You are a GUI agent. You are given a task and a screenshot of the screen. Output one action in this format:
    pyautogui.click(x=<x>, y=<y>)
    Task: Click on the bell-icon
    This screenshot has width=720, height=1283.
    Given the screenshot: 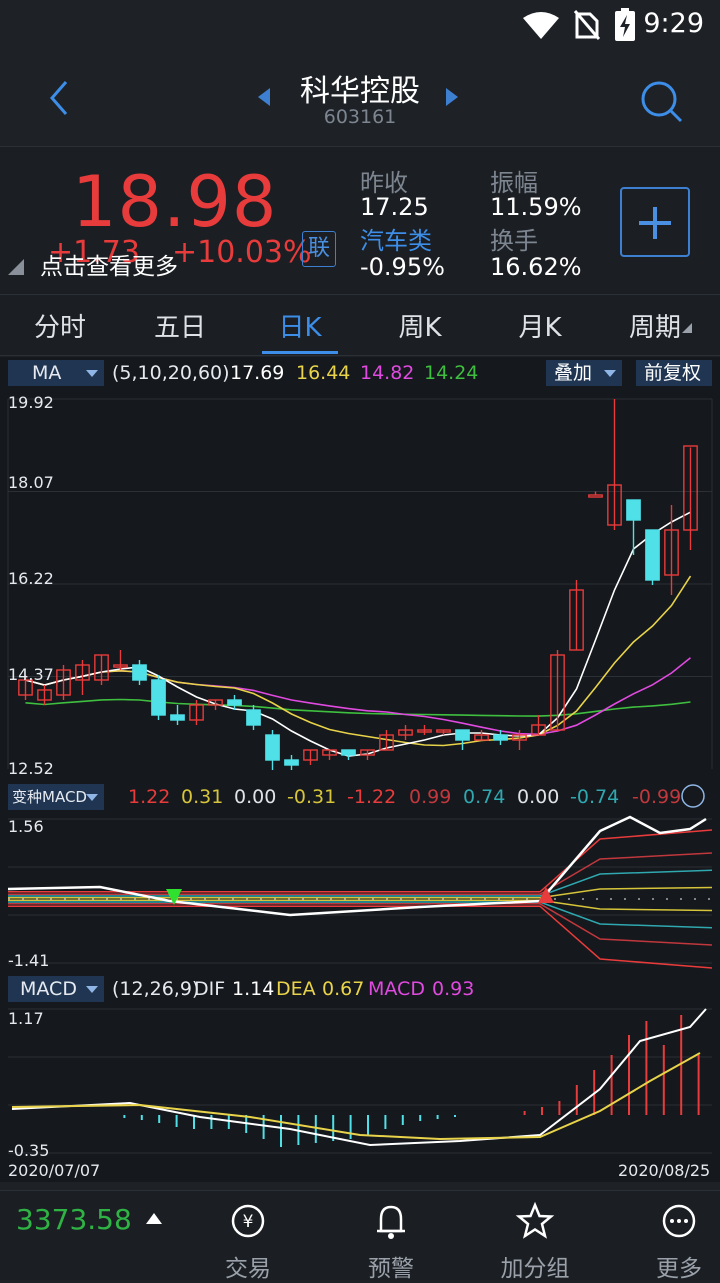 What is the action you would take?
    pyautogui.click(x=391, y=1222)
    